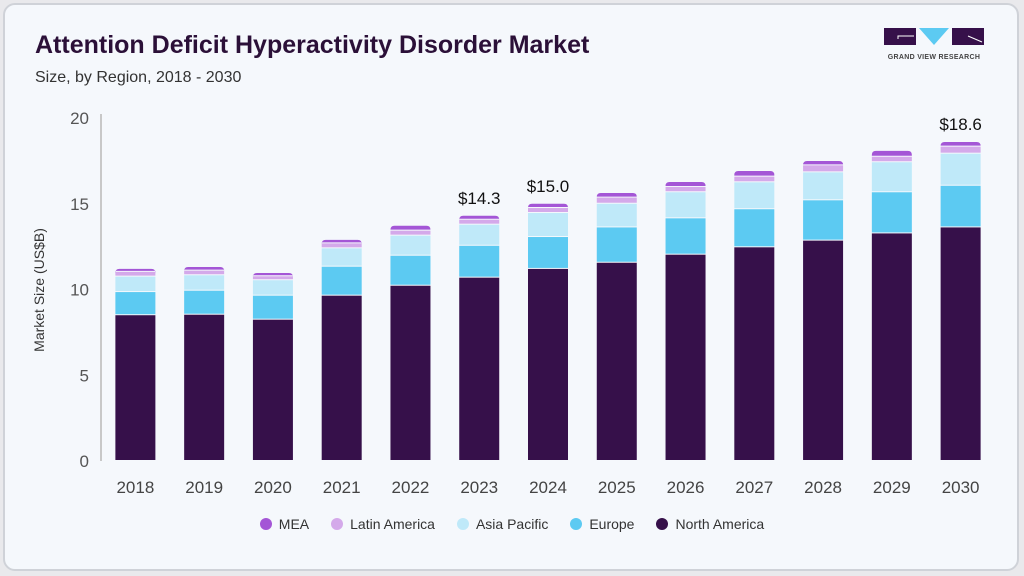  Describe the element at coordinates (617, 487) in the screenshot. I see `x-tick-label: 2025` at that location.